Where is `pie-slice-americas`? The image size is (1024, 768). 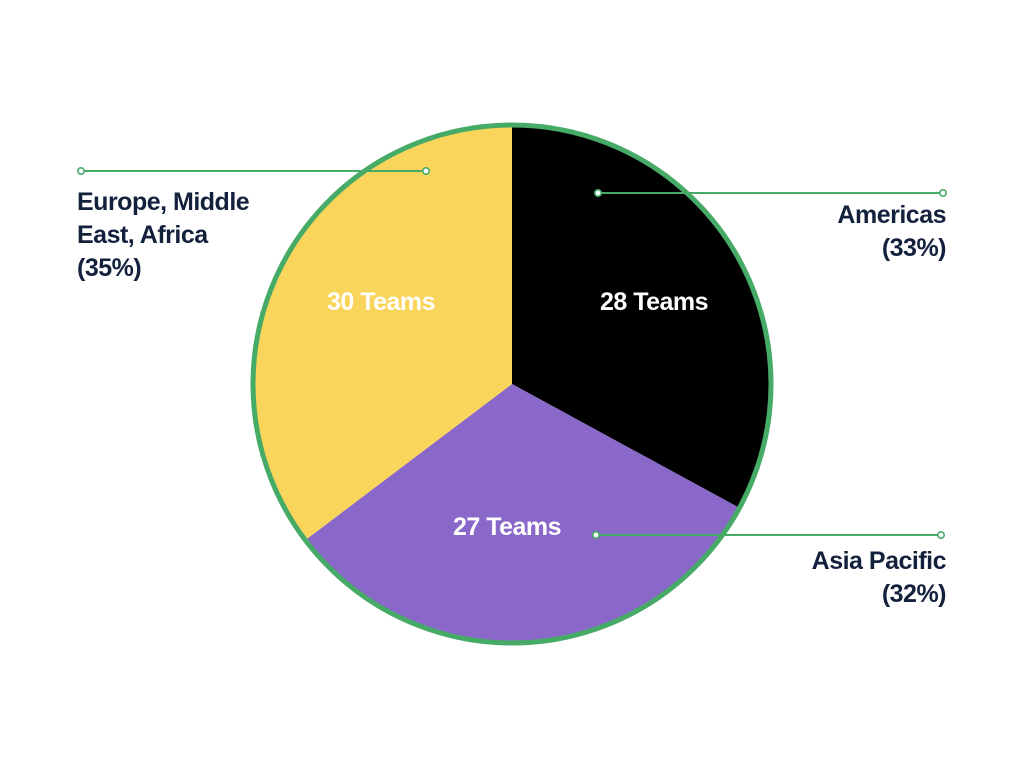 pie-slice-americas is located at coordinates (641, 316).